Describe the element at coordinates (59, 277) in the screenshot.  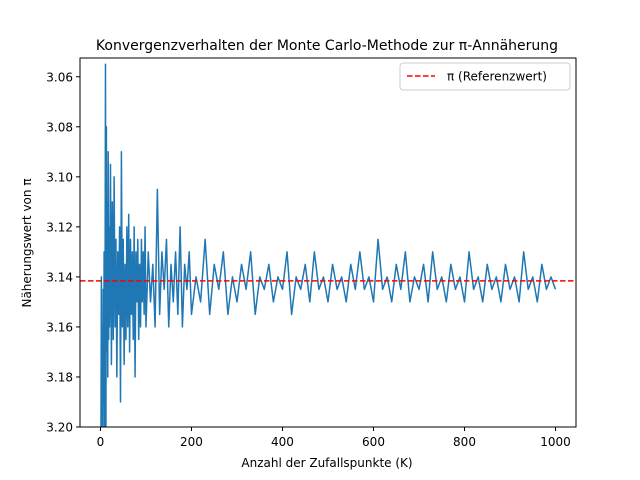
I see `y-tick-label: 3.14` at that location.